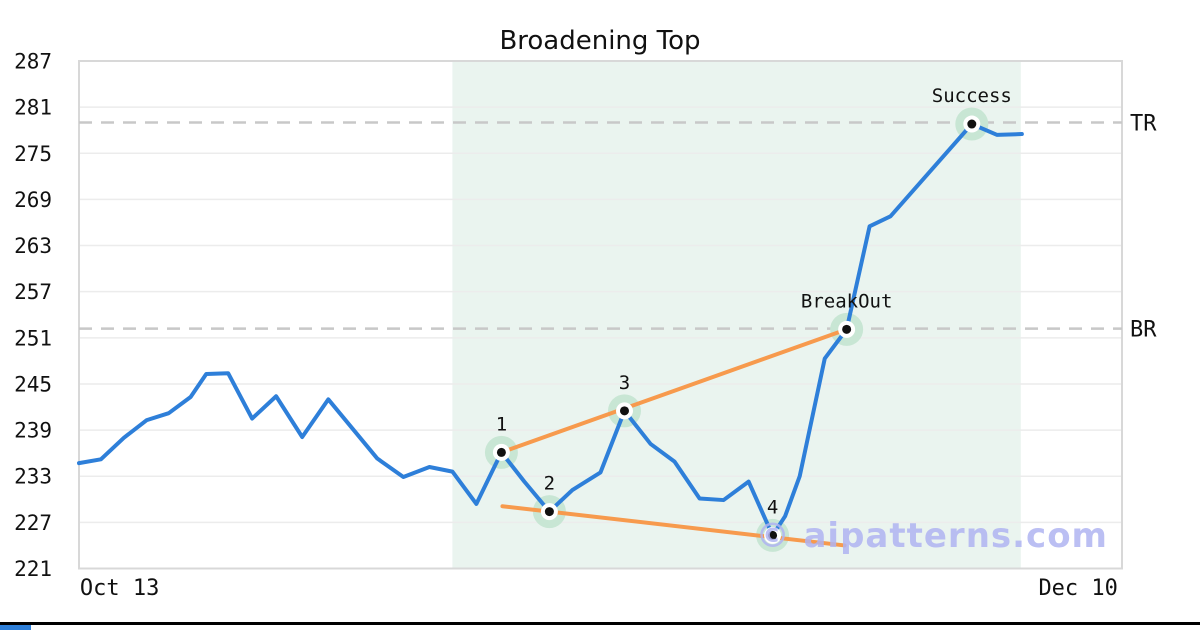  What do you see at coordinates (600, 41) in the screenshot?
I see `chart-title: Broadening Top` at bounding box center [600, 41].